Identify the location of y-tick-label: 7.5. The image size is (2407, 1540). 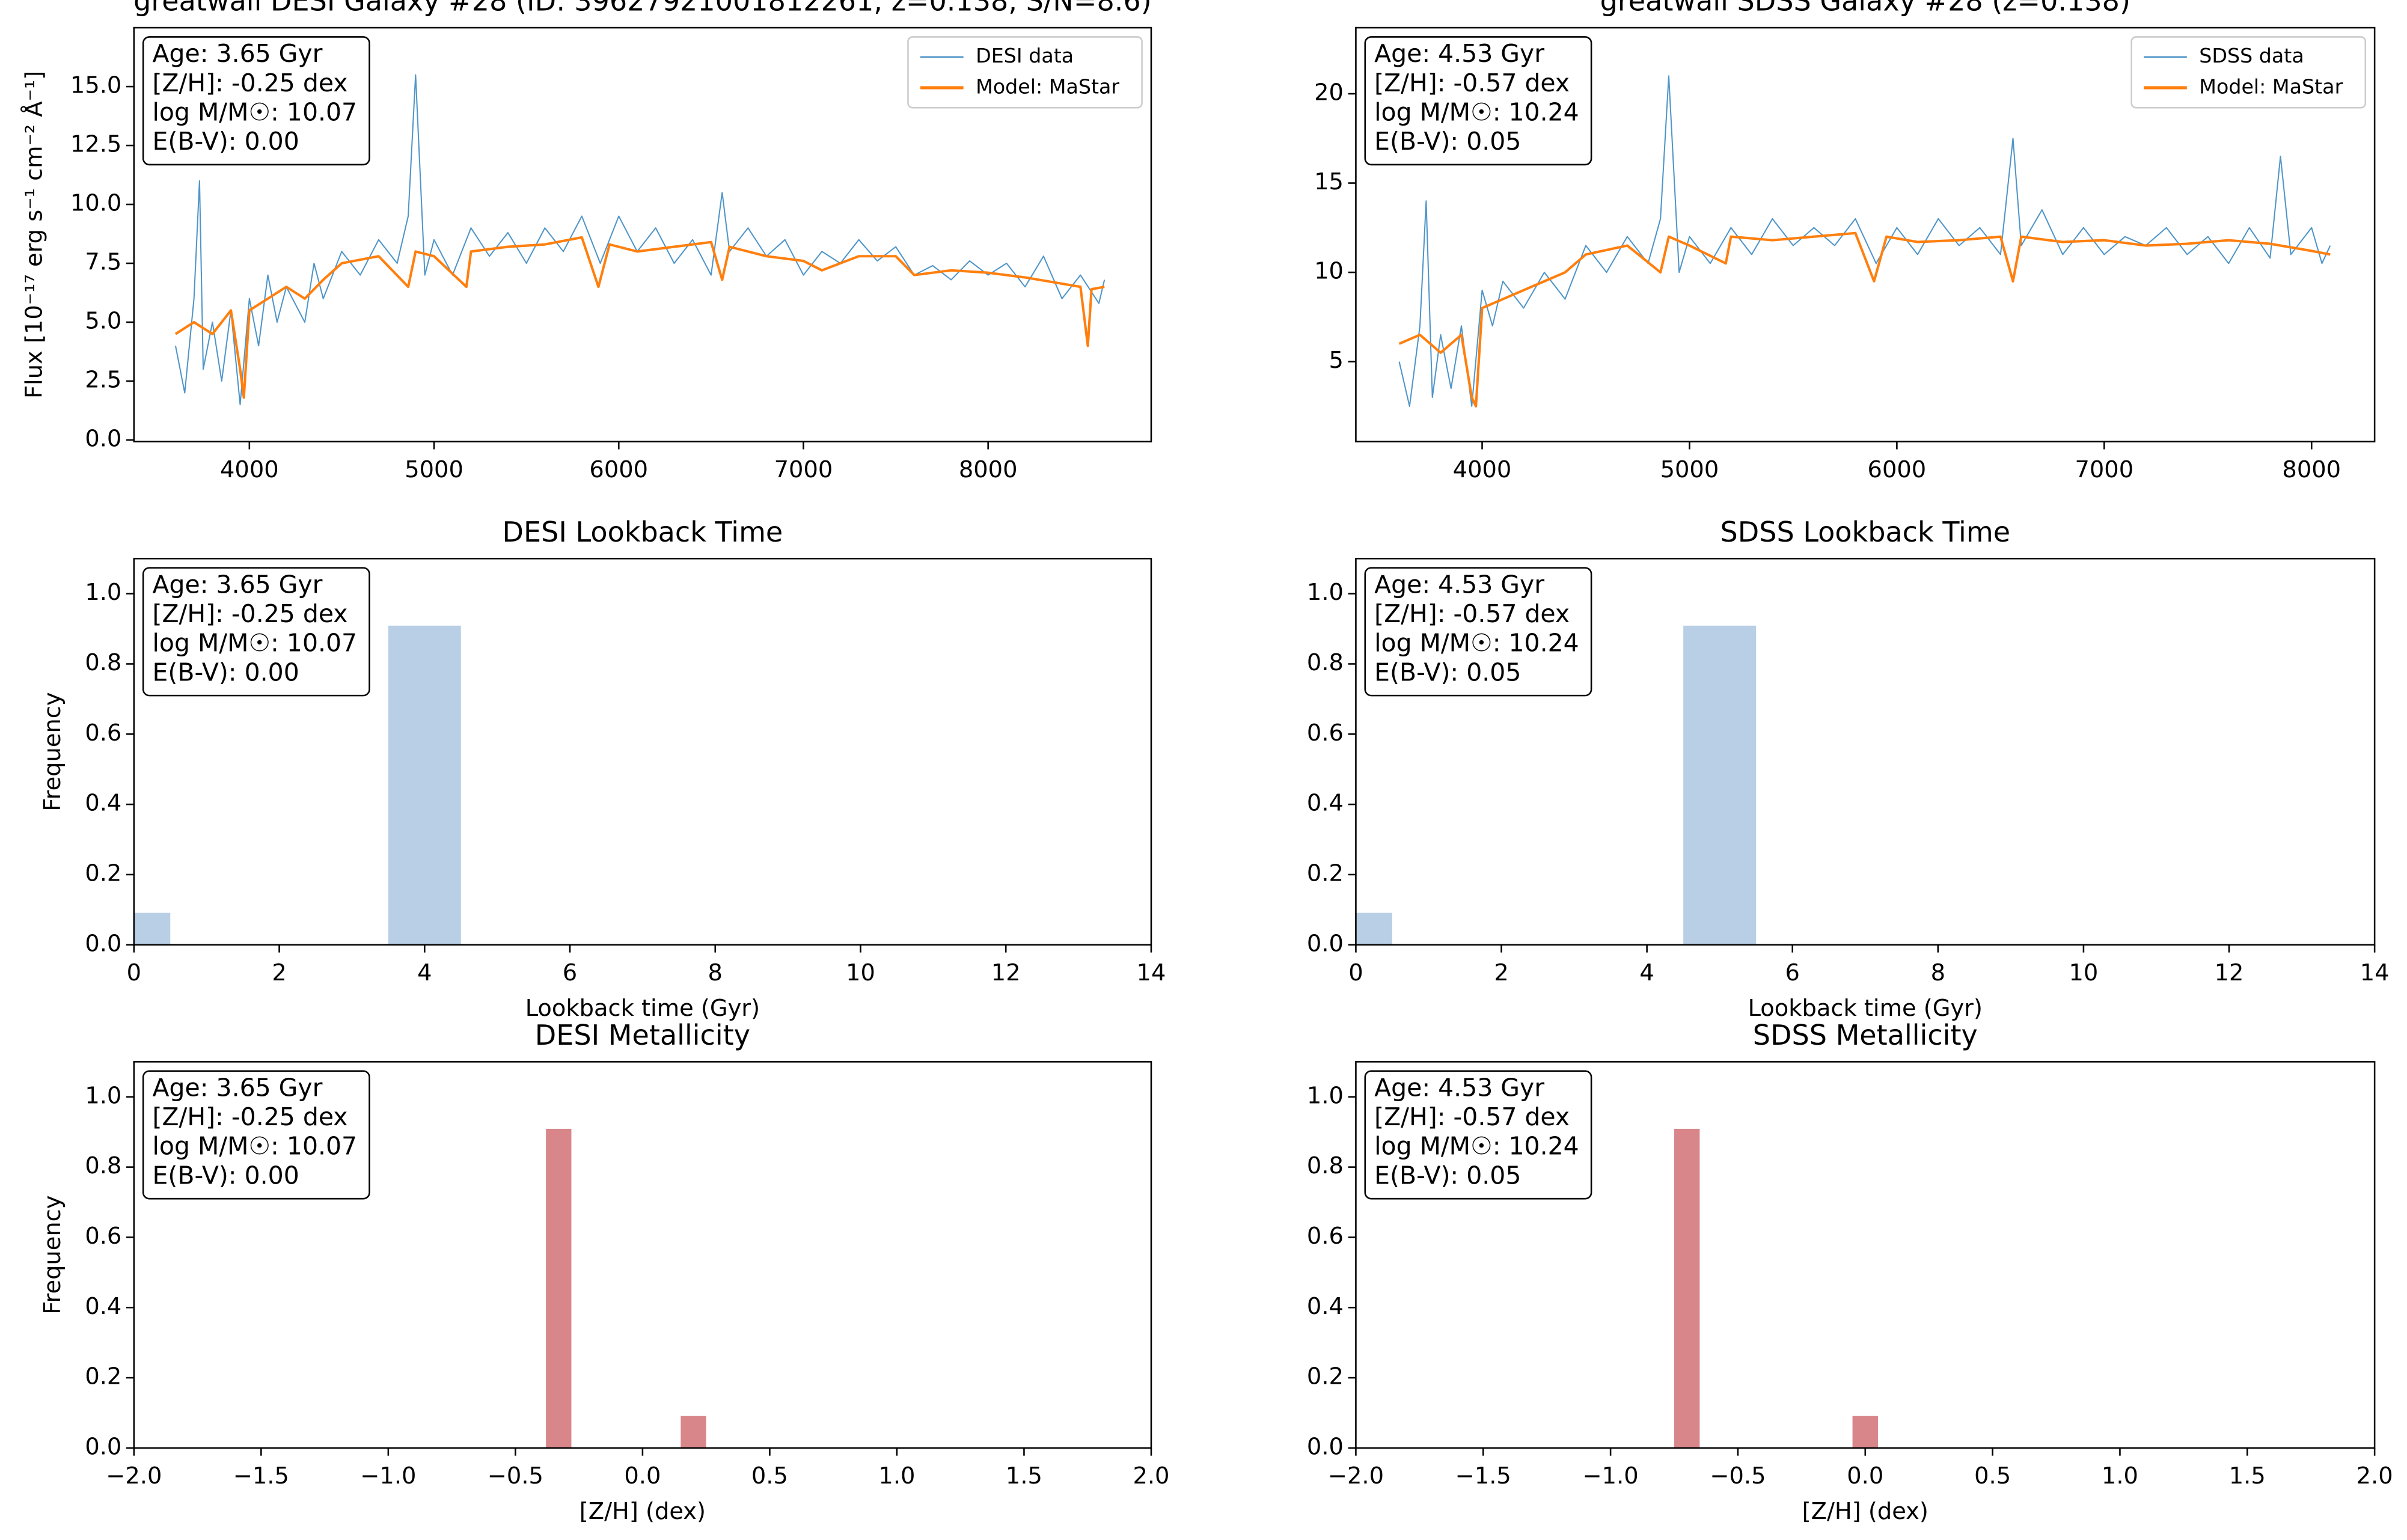
(103, 262).